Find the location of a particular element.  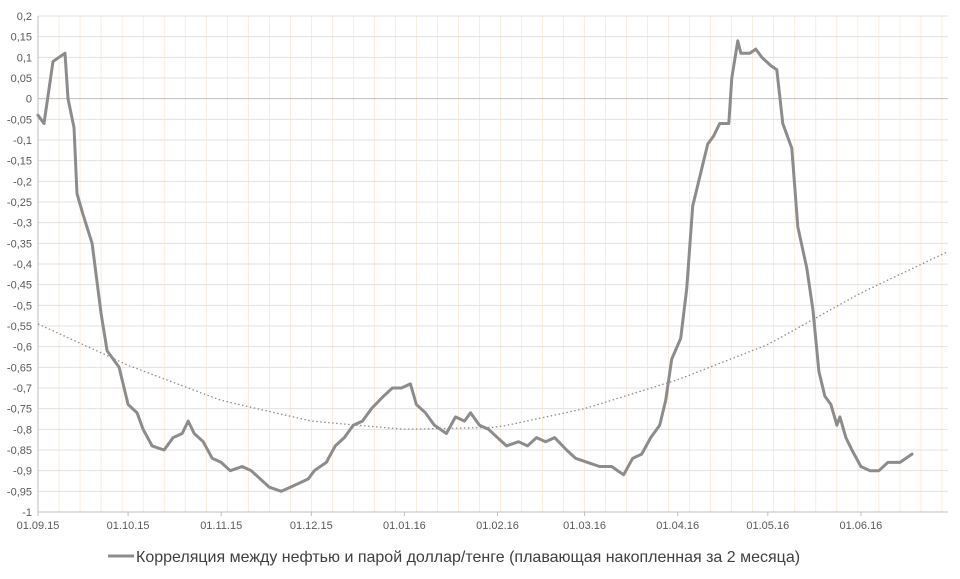

x-tick-label: 01.09.15 is located at coordinates (38, 526).